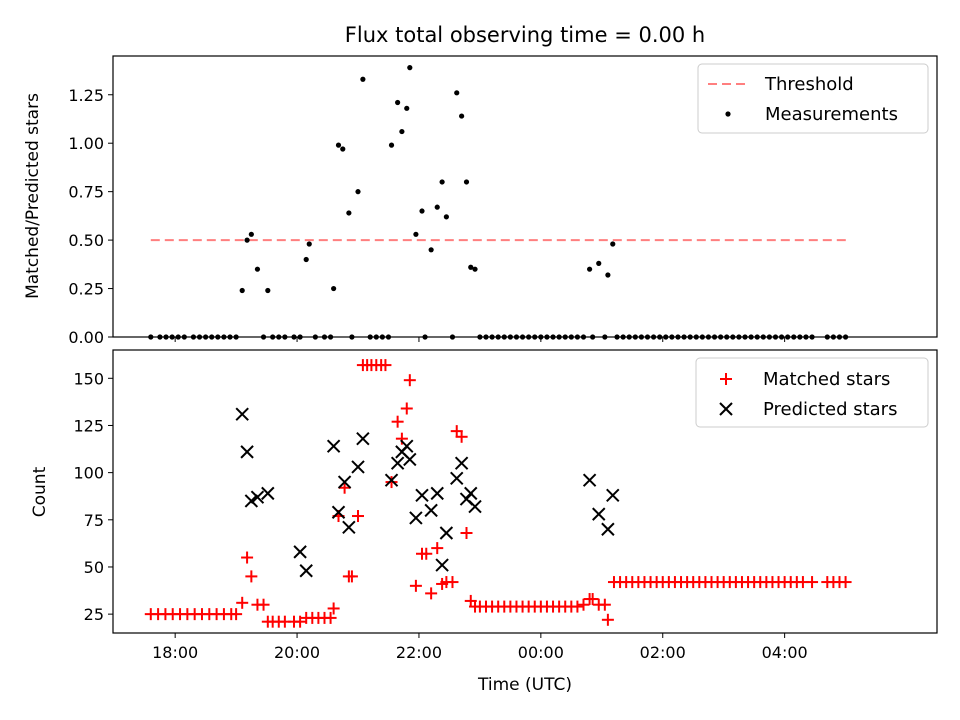  I want to click on count-y-axis-label: Count, so click(40, 491).